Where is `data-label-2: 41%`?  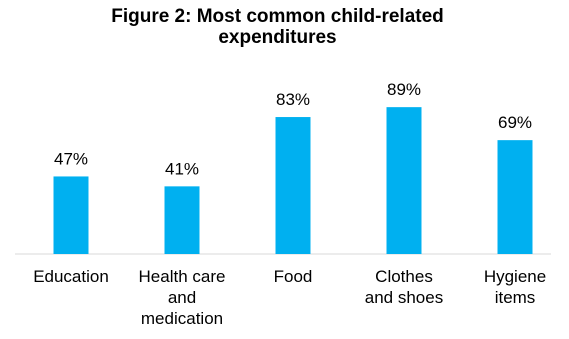 data-label-2: 41% is located at coordinates (182, 168).